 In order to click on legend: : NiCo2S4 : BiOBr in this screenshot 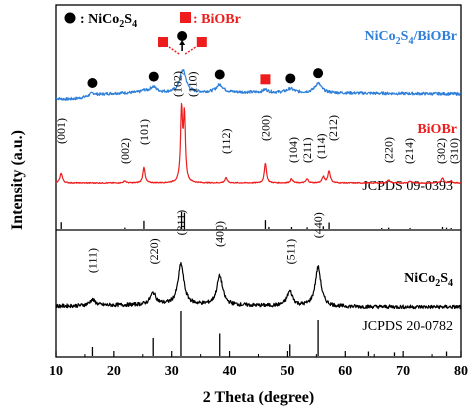, I will do `click(152, 21)`.